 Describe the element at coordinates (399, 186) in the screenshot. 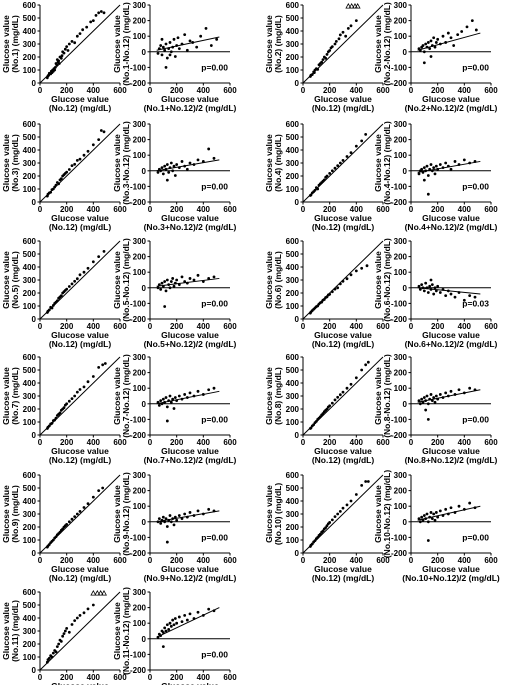

I see `y-tick-label: -100` at that location.